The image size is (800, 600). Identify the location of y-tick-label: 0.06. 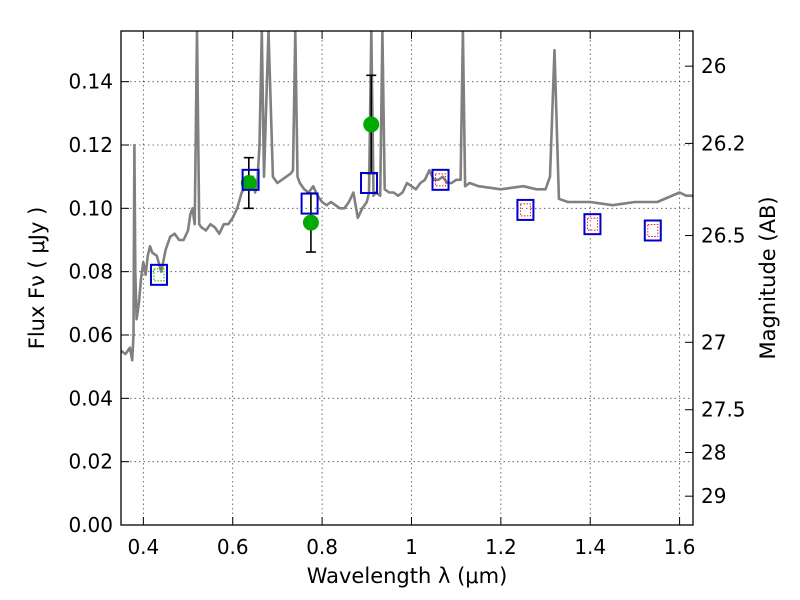
(90, 335).